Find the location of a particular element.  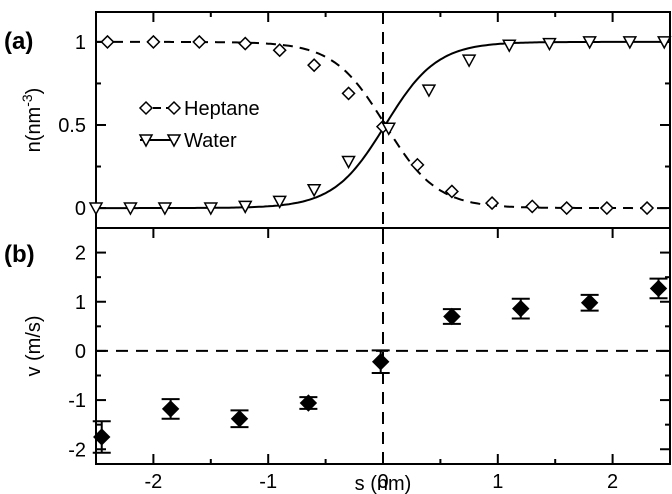

panel-a-y-tick-label: 0.5 is located at coordinates (72, 126).